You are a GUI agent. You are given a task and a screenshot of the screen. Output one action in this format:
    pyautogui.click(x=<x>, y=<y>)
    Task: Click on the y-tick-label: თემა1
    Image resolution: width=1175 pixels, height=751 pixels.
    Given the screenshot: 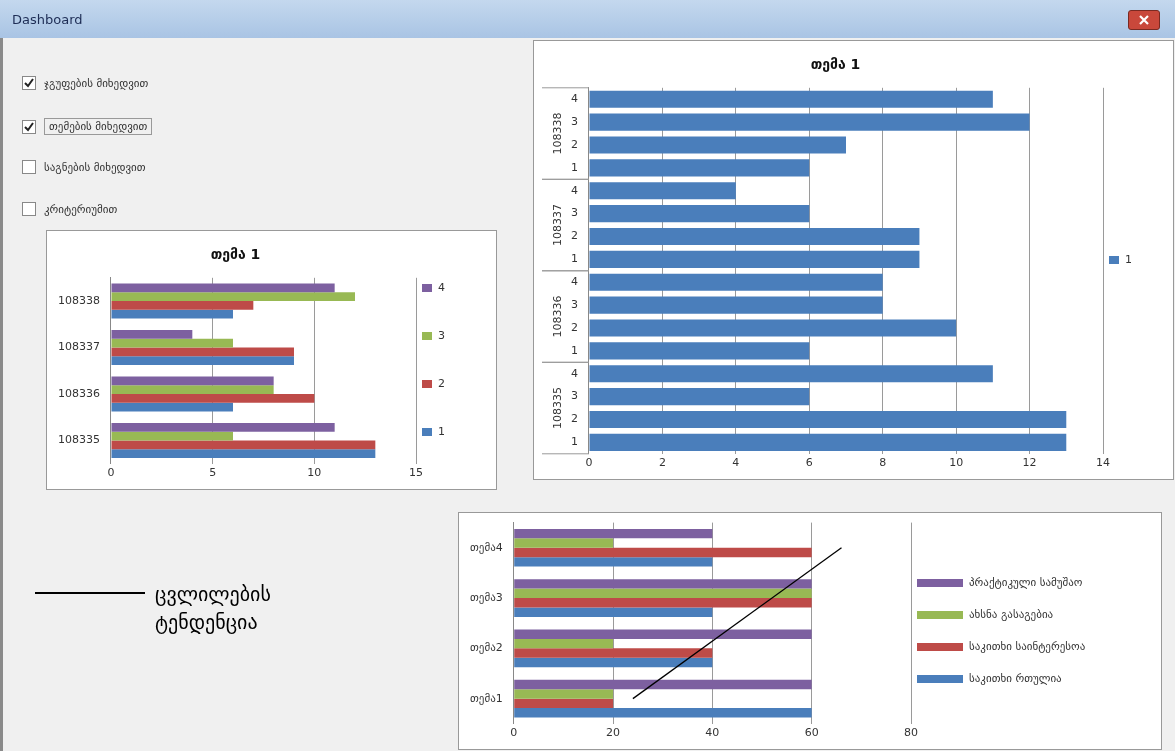 What is the action you would take?
    pyautogui.click(x=486, y=698)
    